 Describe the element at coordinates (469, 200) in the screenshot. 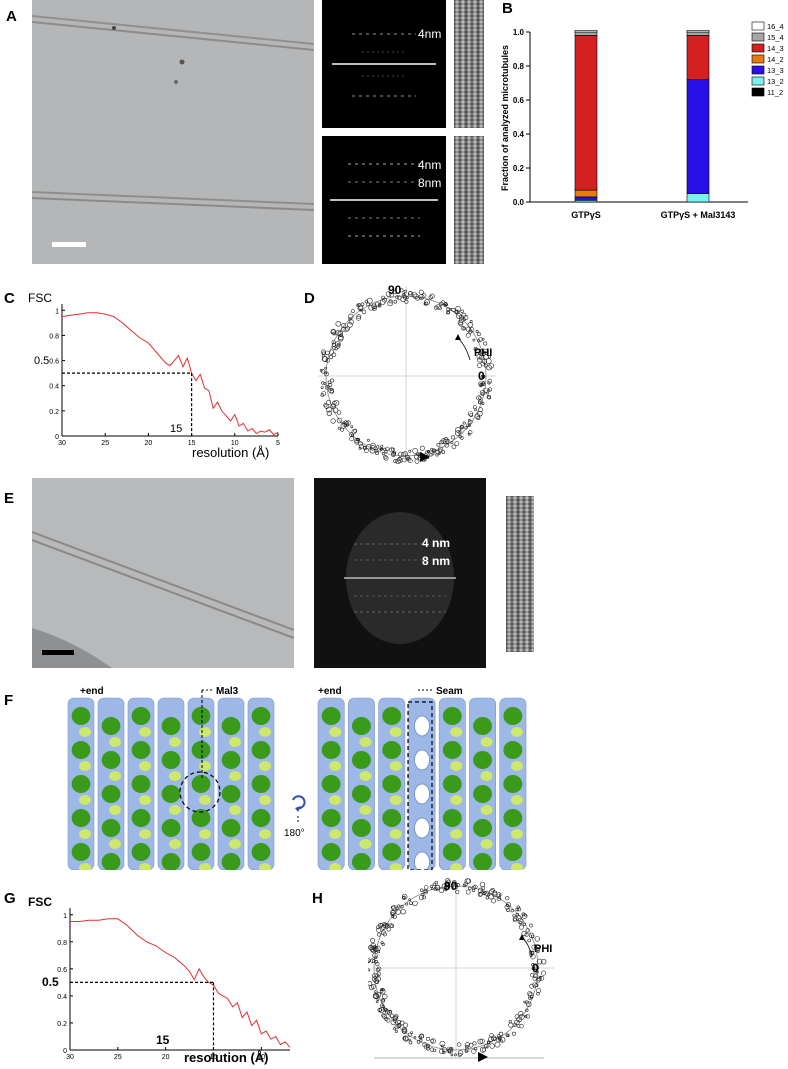

I see `projection-strip-a-bottom` at that location.